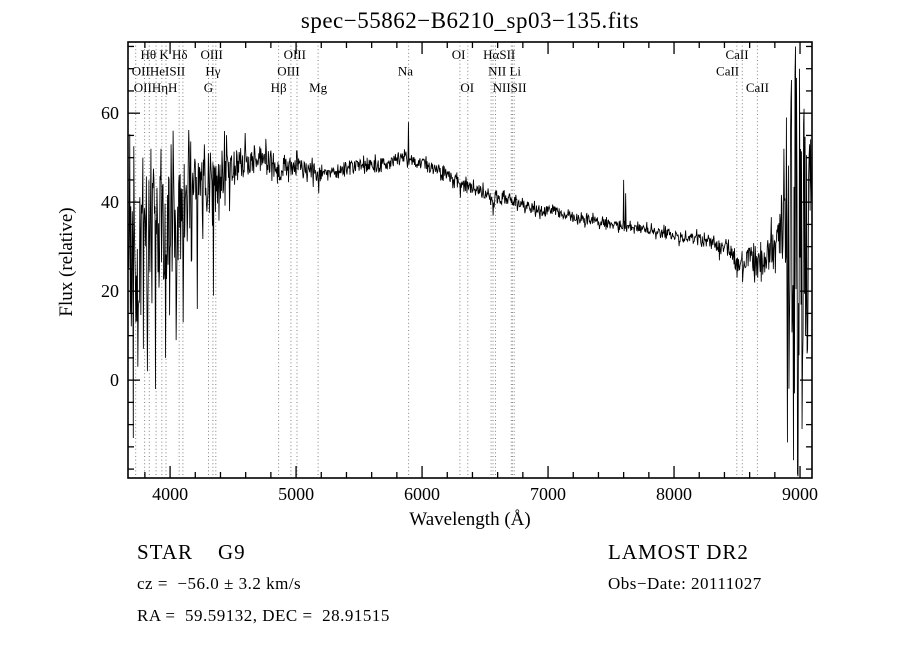 This screenshot has width=900, height=650. Describe the element at coordinates (499, 54) in the screenshot. I see `spectral-line-label: HαSII` at that location.